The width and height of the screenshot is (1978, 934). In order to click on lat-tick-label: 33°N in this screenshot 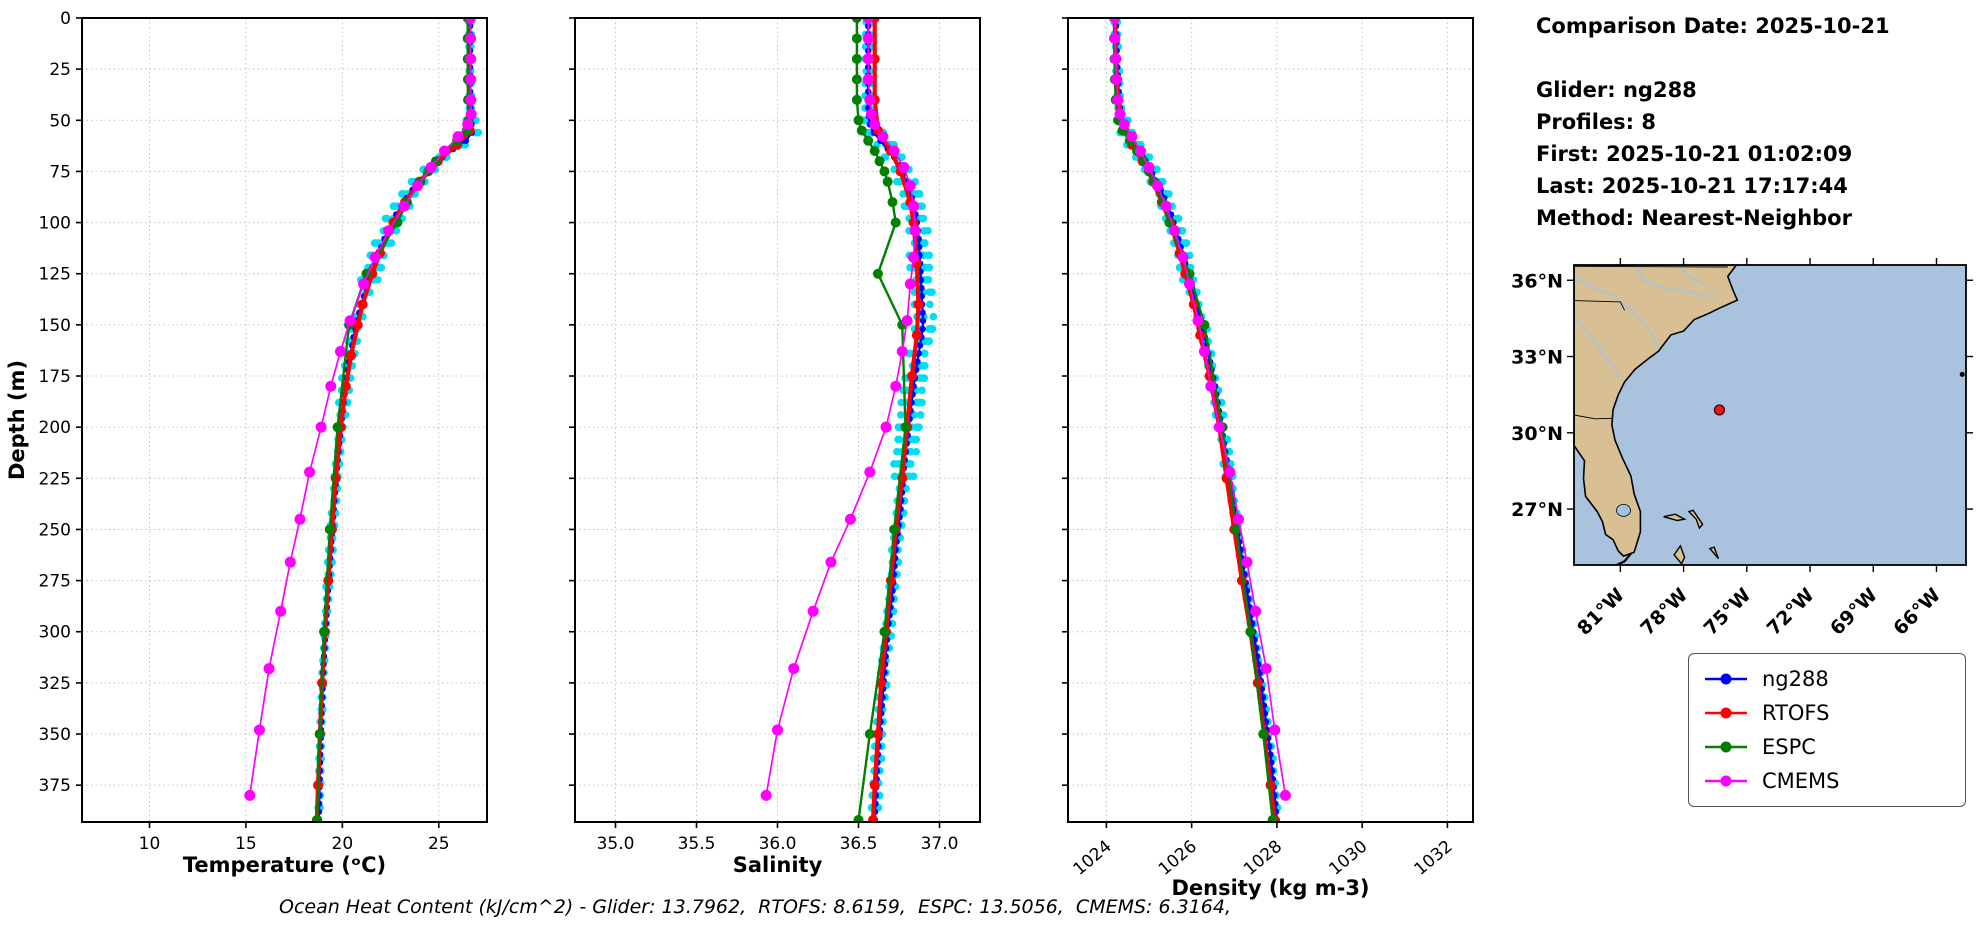, I will do `click(1537, 358)`.